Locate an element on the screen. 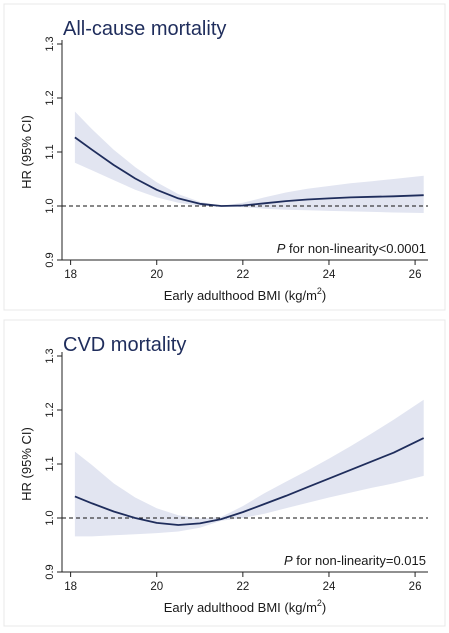 The image size is (449, 633). p-value-annotation: P for non-linearity=0.015 is located at coordinates (355, 560).